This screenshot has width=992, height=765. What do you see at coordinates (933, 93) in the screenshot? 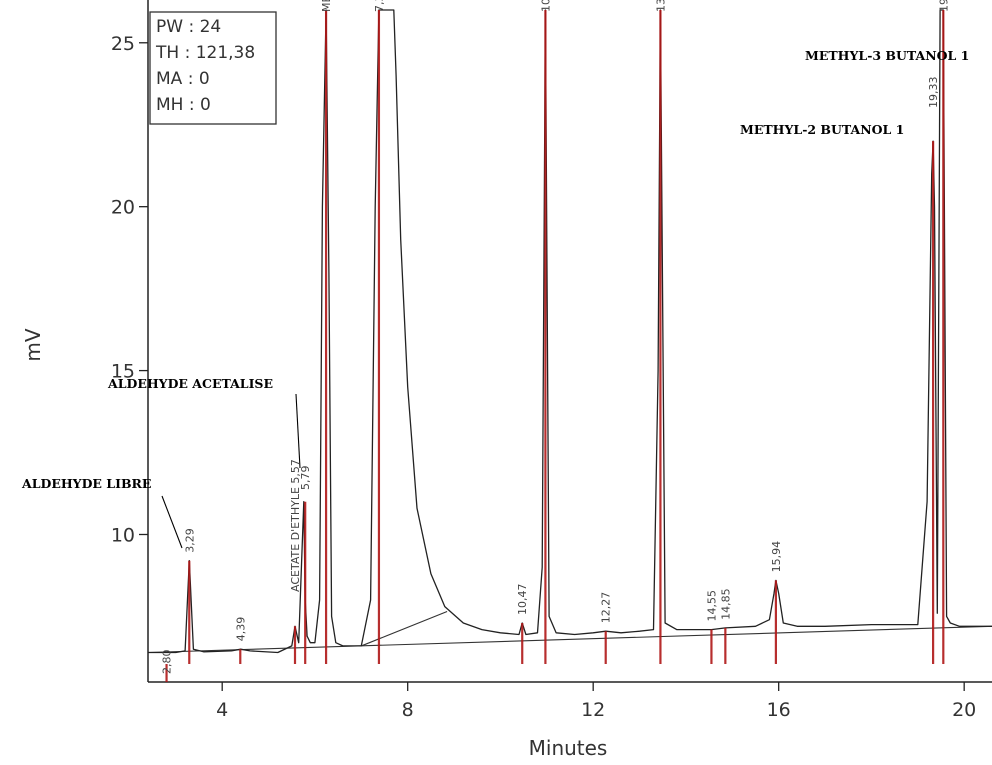
I see `peak-label: 19,33` at bounding box center [933, 93].